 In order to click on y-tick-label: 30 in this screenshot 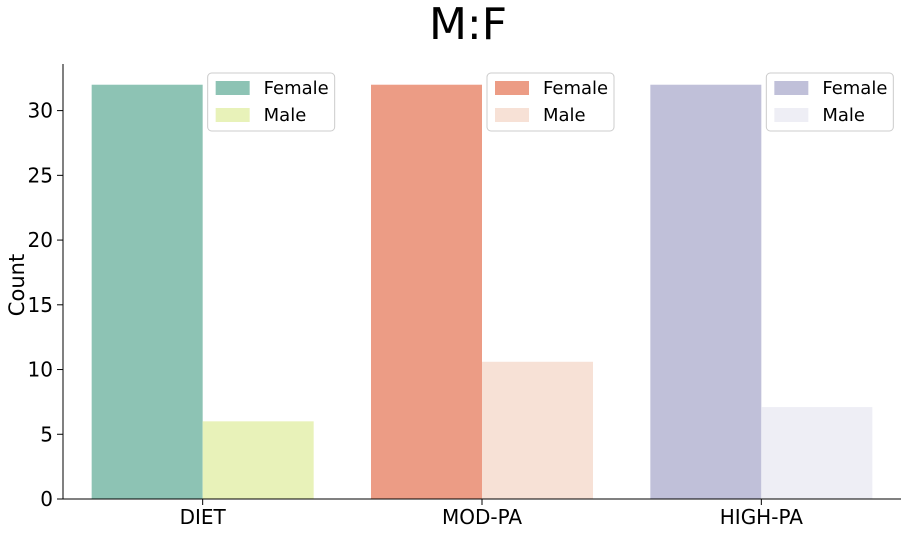, I will do `click(40, 111)`.